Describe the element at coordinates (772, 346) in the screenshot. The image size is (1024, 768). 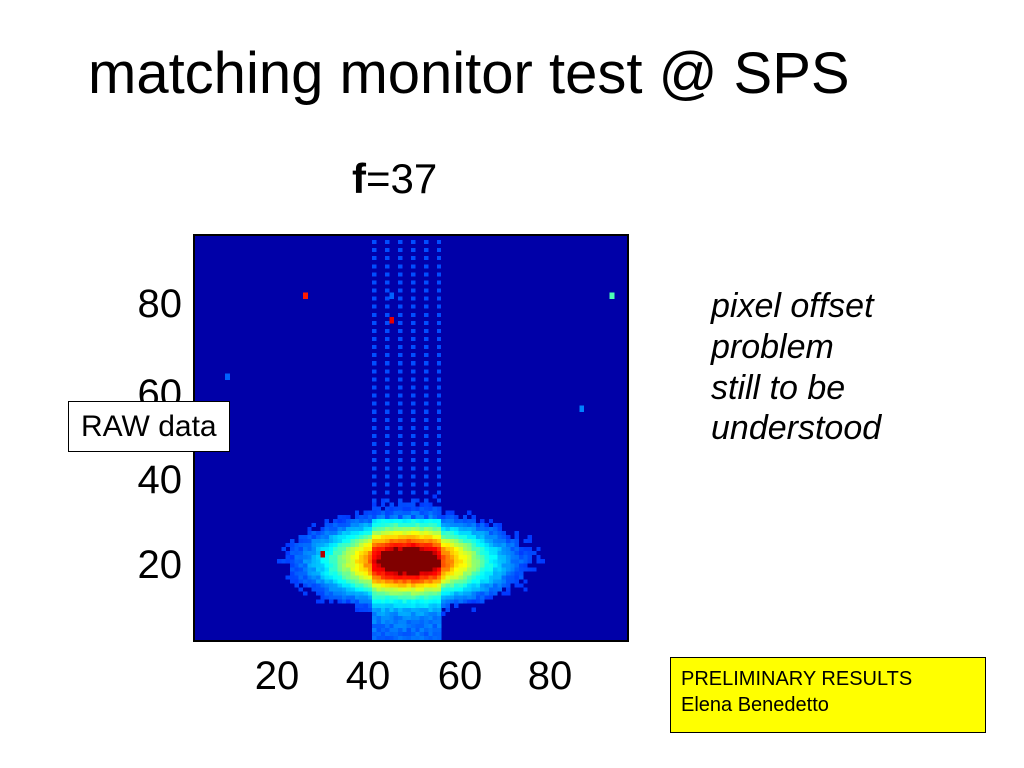
I see `note-line: problem` at that location.